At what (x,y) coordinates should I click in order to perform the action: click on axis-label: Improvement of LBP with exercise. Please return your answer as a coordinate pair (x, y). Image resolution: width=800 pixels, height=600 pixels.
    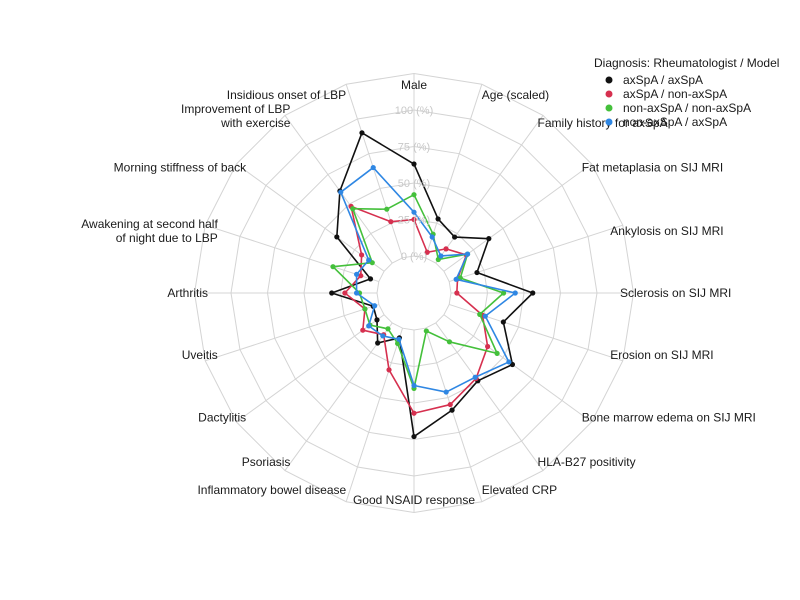
    Looking at the image, I should click on (236, 116).